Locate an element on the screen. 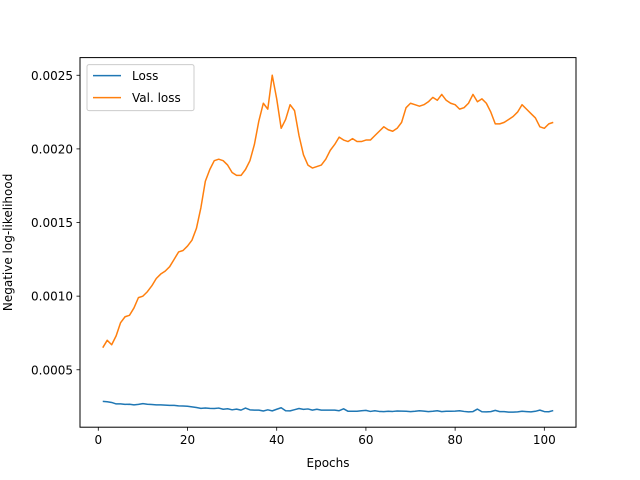 The image size is (640, 480). y-tick-label: 0.0020 is located at coordinates (52, 149).